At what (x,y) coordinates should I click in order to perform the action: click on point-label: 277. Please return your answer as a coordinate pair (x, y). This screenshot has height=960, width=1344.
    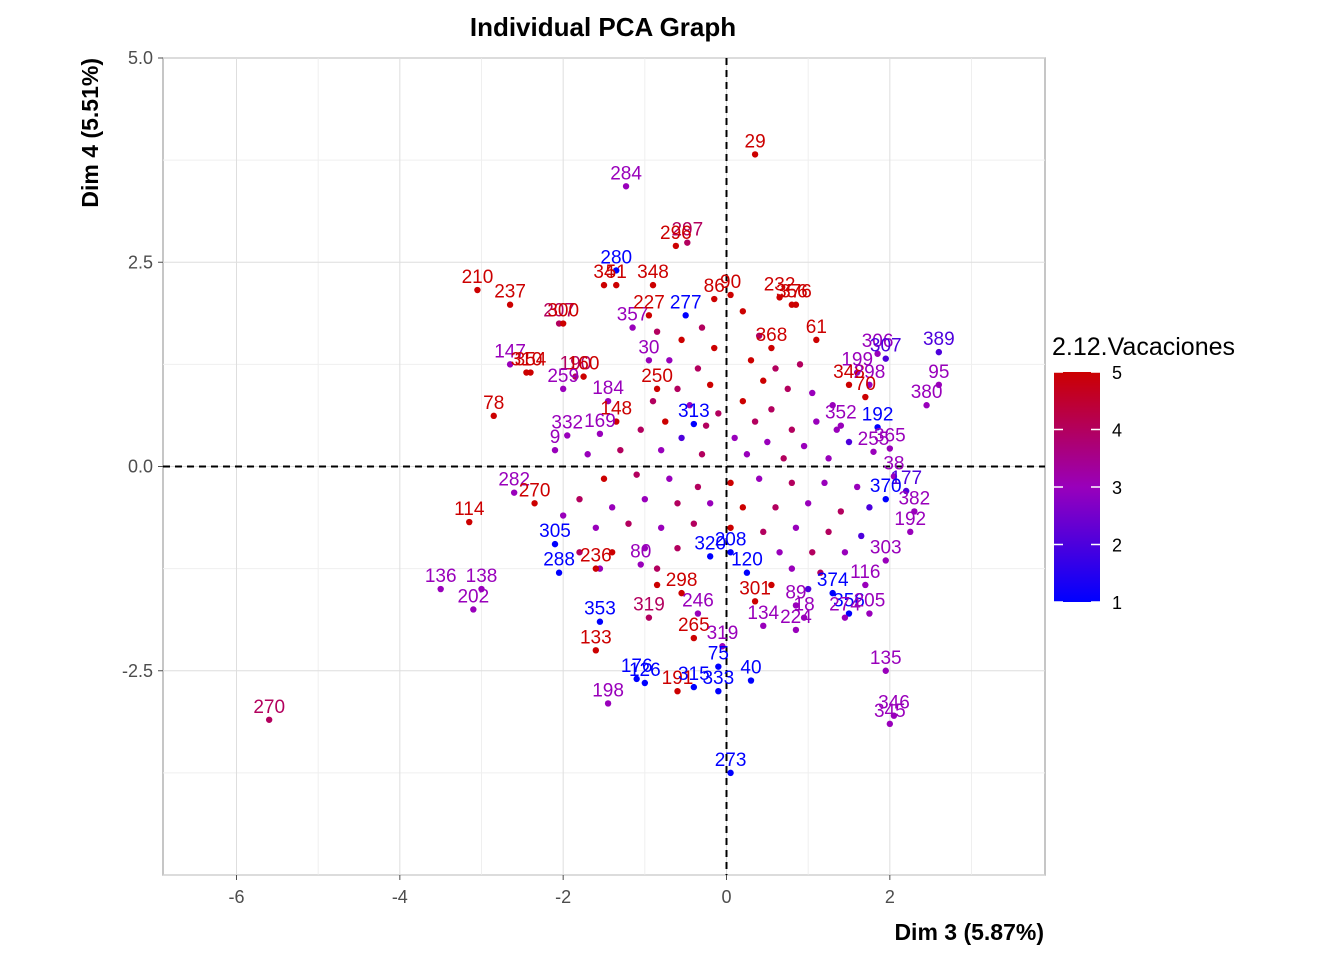
    Looking at the image, I should click on (686, 302).